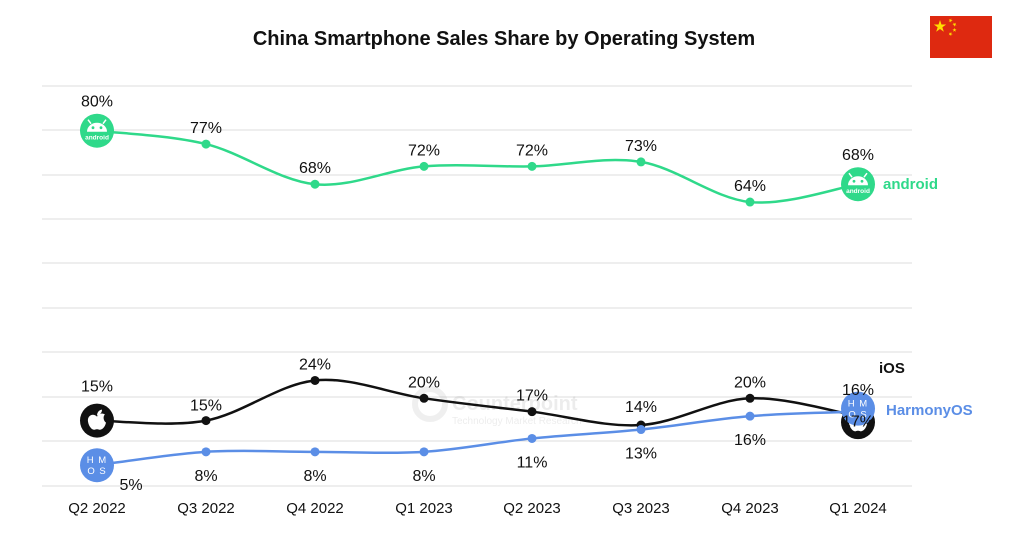 The image size is (1024, 538). I want to click on harmonyos-data-label: 17%, so click(858, 422).